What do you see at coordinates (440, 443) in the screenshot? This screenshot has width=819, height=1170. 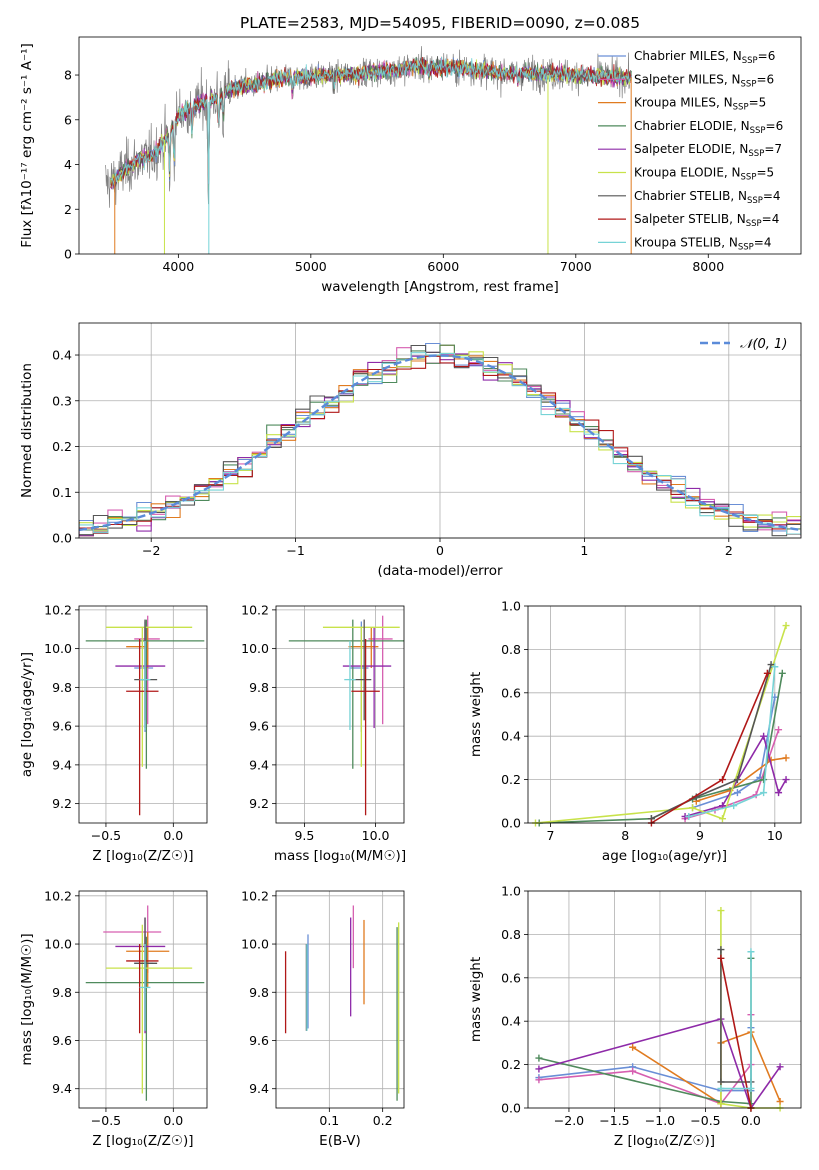 I see `hist-step-kroupa-stelib` at bounding box center [440, 443].